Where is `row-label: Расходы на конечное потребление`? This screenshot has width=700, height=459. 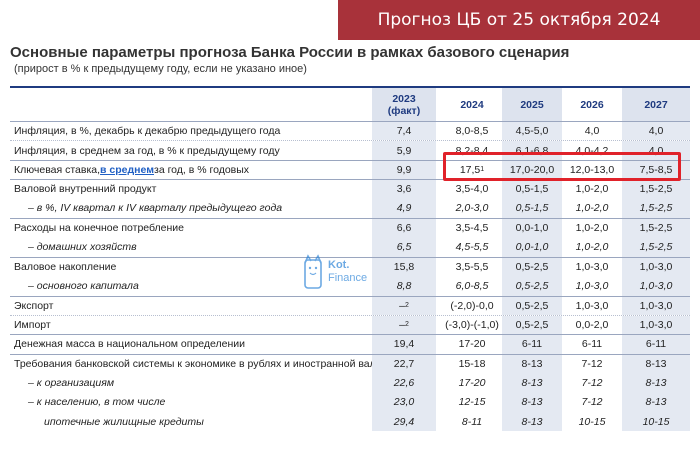
row-label: Расходы на конечное потребление is located at coordinates (99, 228).